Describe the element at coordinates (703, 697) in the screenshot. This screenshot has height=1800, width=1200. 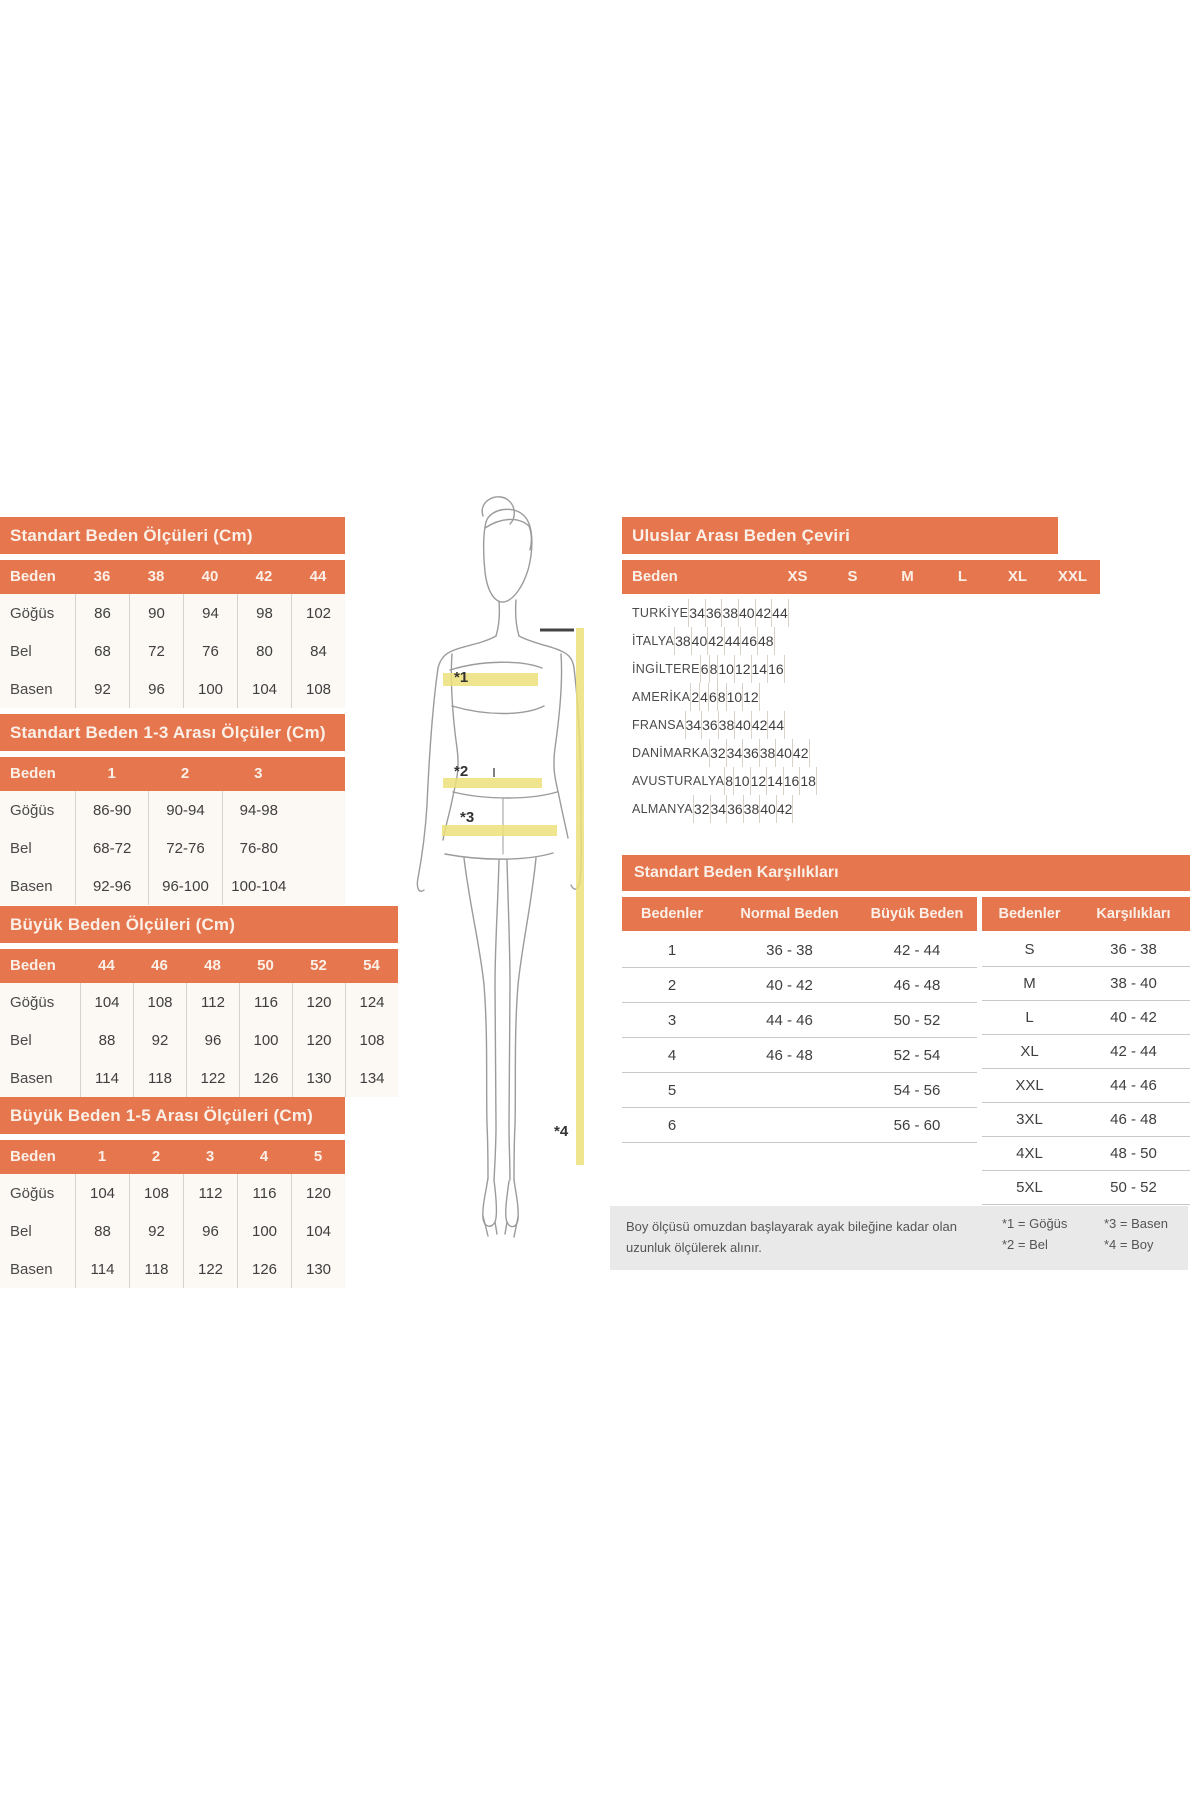
I see `cell-value: 4` at that location.